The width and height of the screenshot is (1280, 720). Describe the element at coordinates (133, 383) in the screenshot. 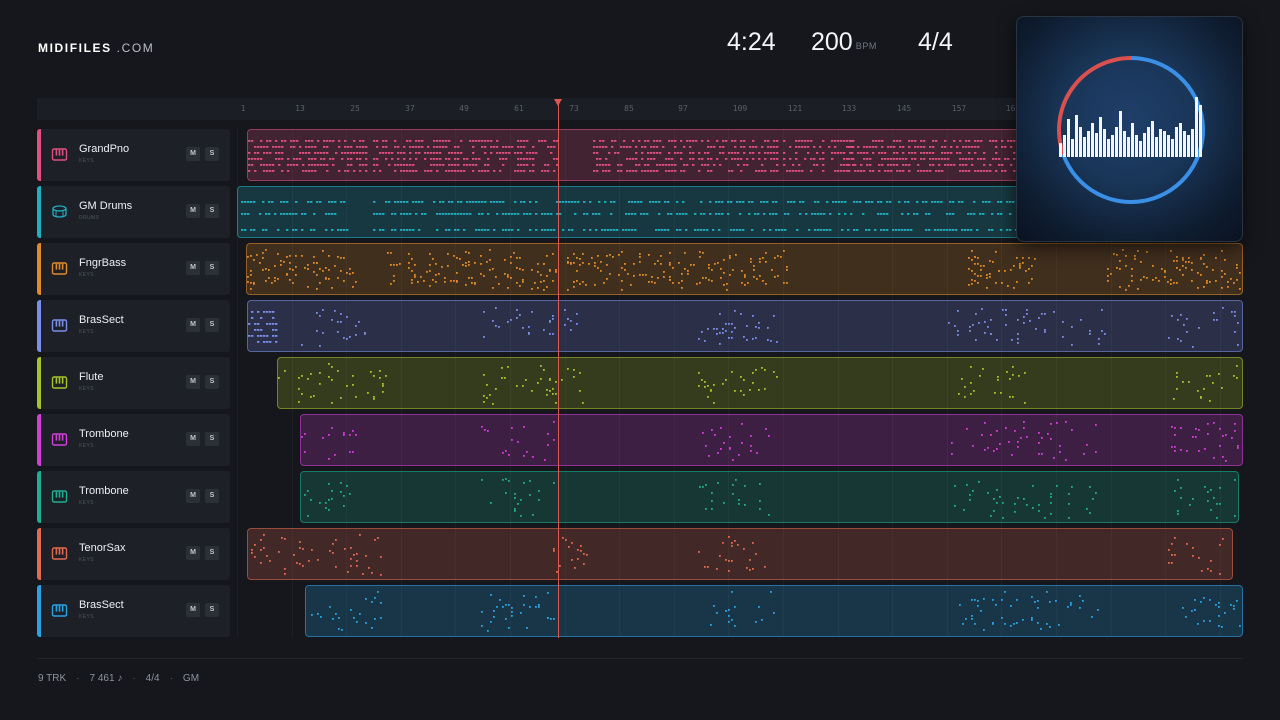

I see `track-header: Flute KEYS M S` at that location.